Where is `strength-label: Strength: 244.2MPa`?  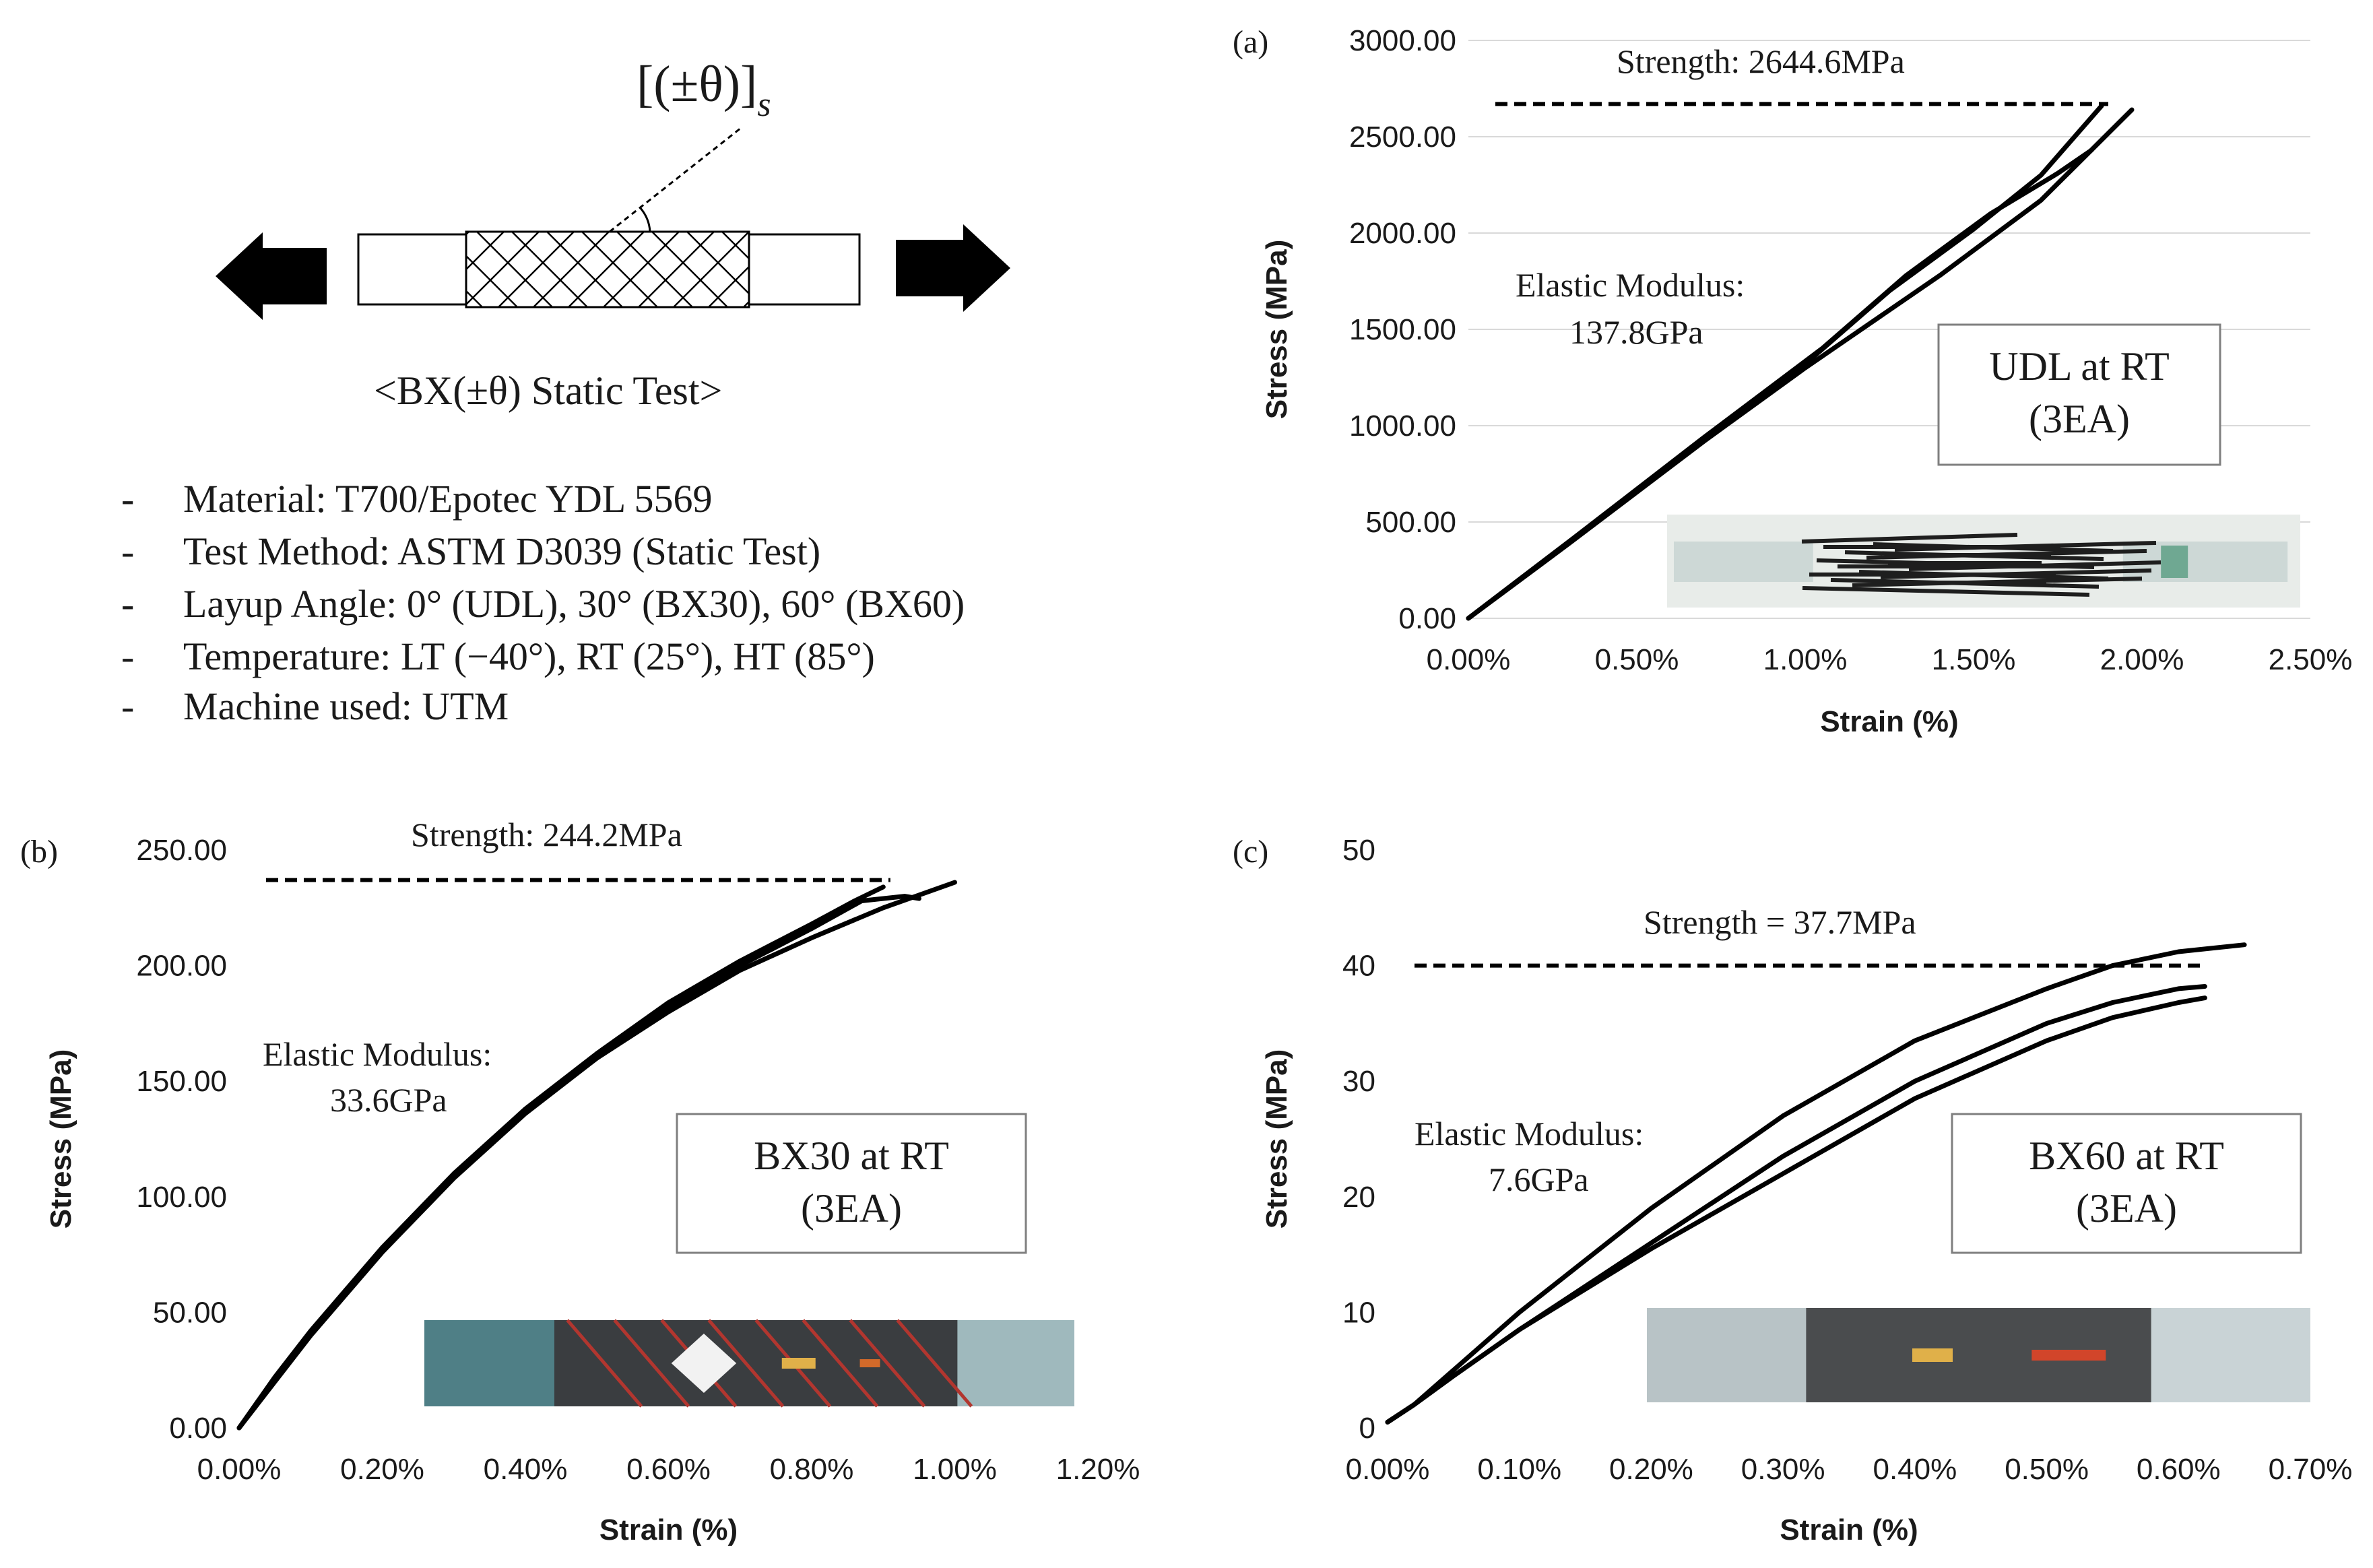
strength-label: Strength: 244.2MPa is located at coordinates (546, 834).